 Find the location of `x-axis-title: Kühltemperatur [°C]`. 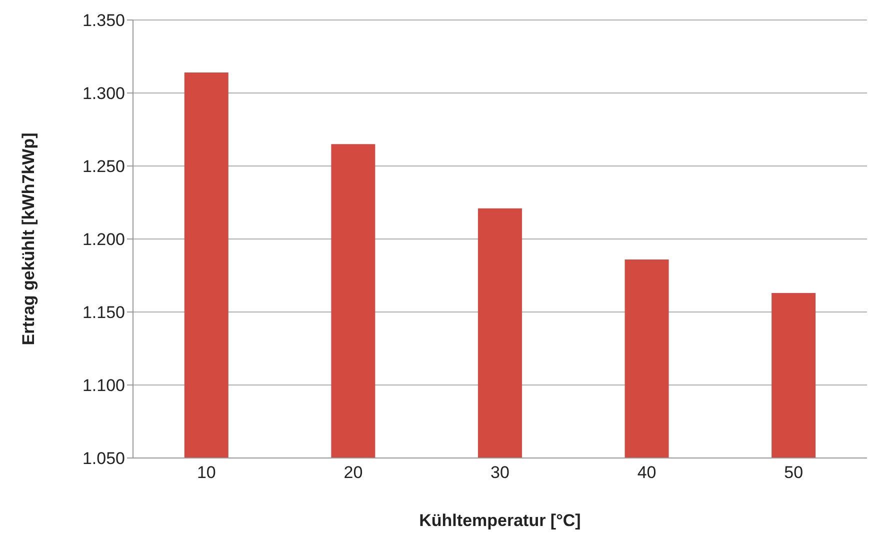

x-axis-title: Kühltemperatur [°C] is located at coordinates (500, 520).